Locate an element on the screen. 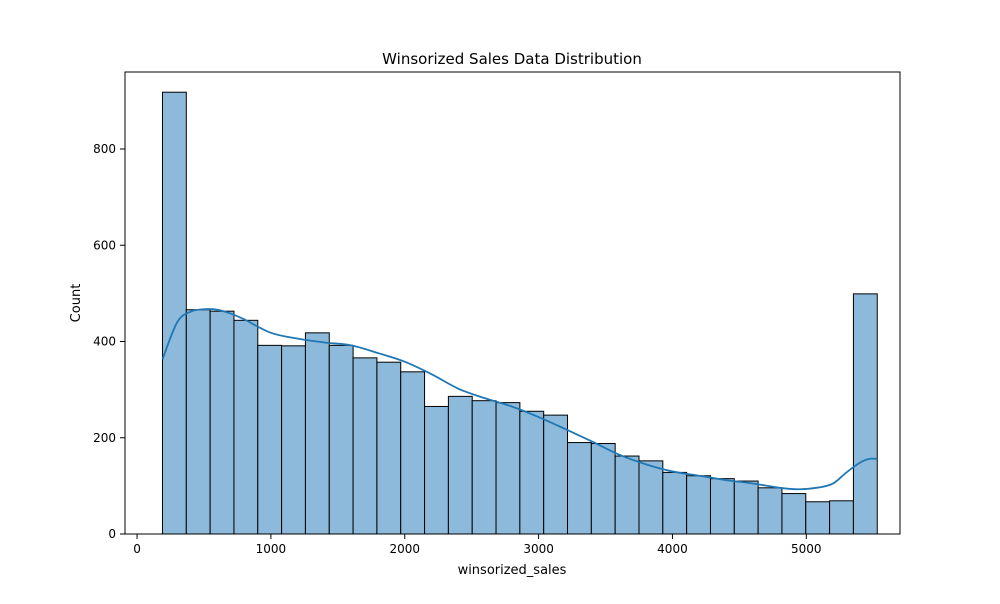  y-tick-label: 400 is located at coordinates (104, 342).